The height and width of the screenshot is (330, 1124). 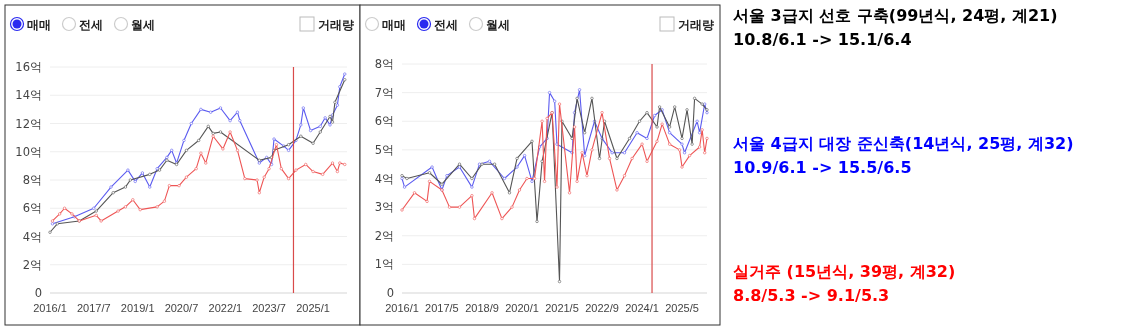 What do you see at coordinates (181, 308) in the screenshot?
I see `x-tick-label: 2020/7` at bounding box center [181, 308].